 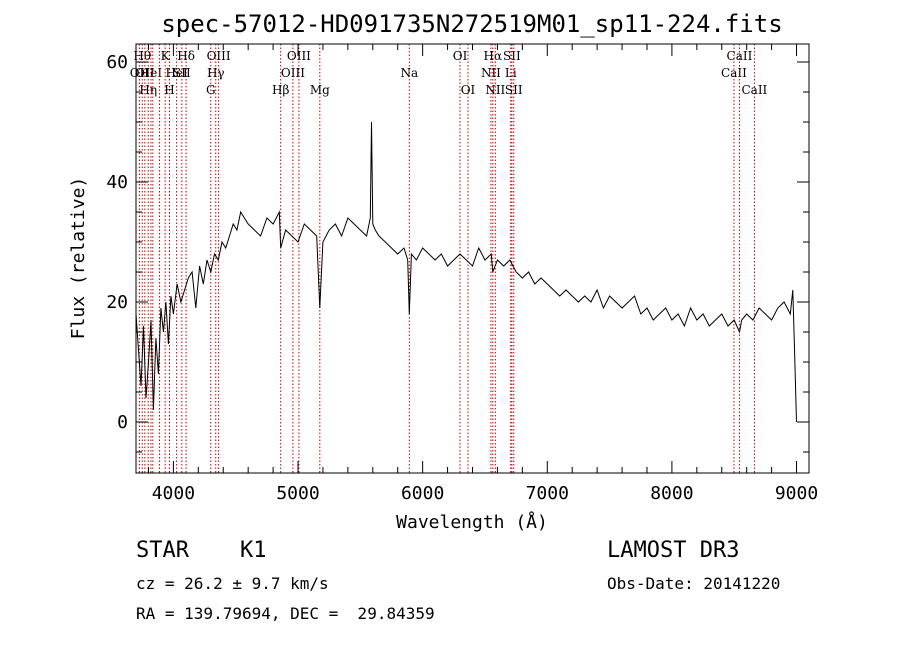 What do you see at coordinates (78, 258) in the screenshot?
I see `y-axis-label: Flux (relative)` at bounding box center [78, 258].